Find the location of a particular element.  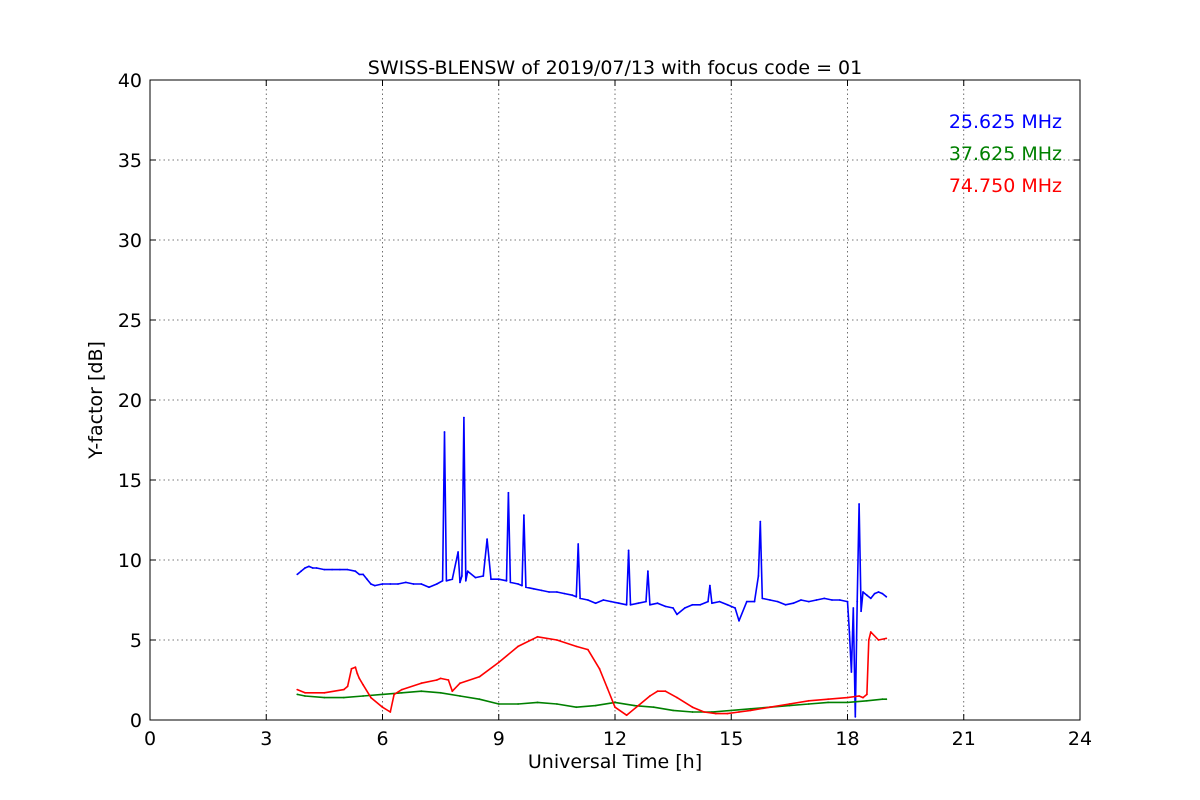

x-tick-label: 6 is located at coordinates (382, 739).